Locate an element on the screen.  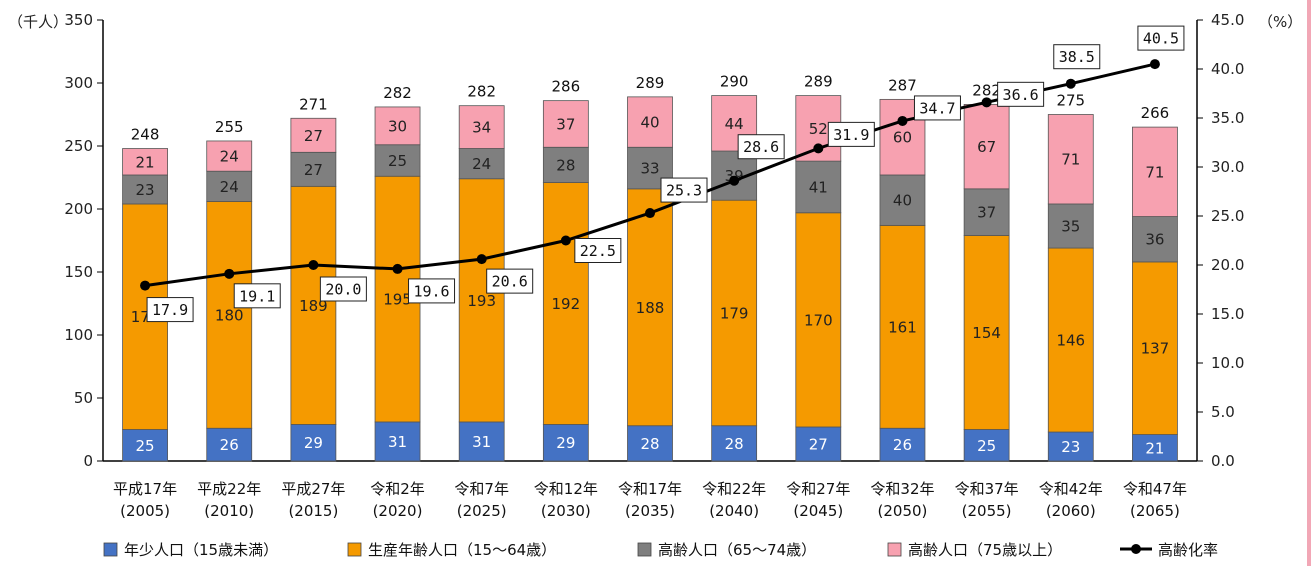
right-tick-label: 5.0 is located at coordinates (1223, 412).